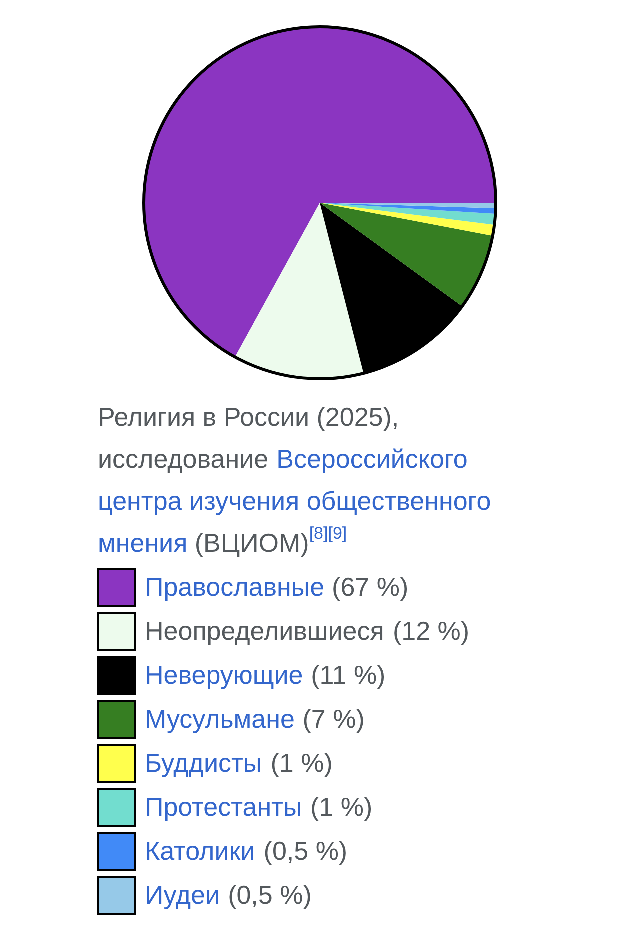 The width and height of the screenshot is (640, 936). Describe the element at coordinates (223, 807) in the screenshot. I see `legend-label: Протестанты` at that location.